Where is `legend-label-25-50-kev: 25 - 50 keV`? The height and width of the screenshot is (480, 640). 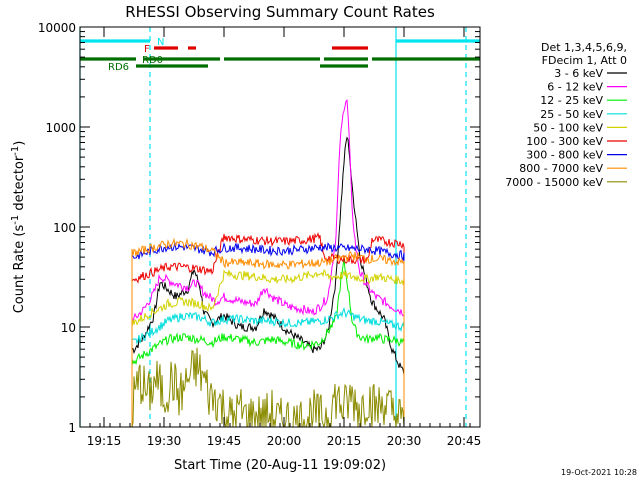
legend-label-25-50-kev: 25 - 50 keV is located at coordinates (571, 114).